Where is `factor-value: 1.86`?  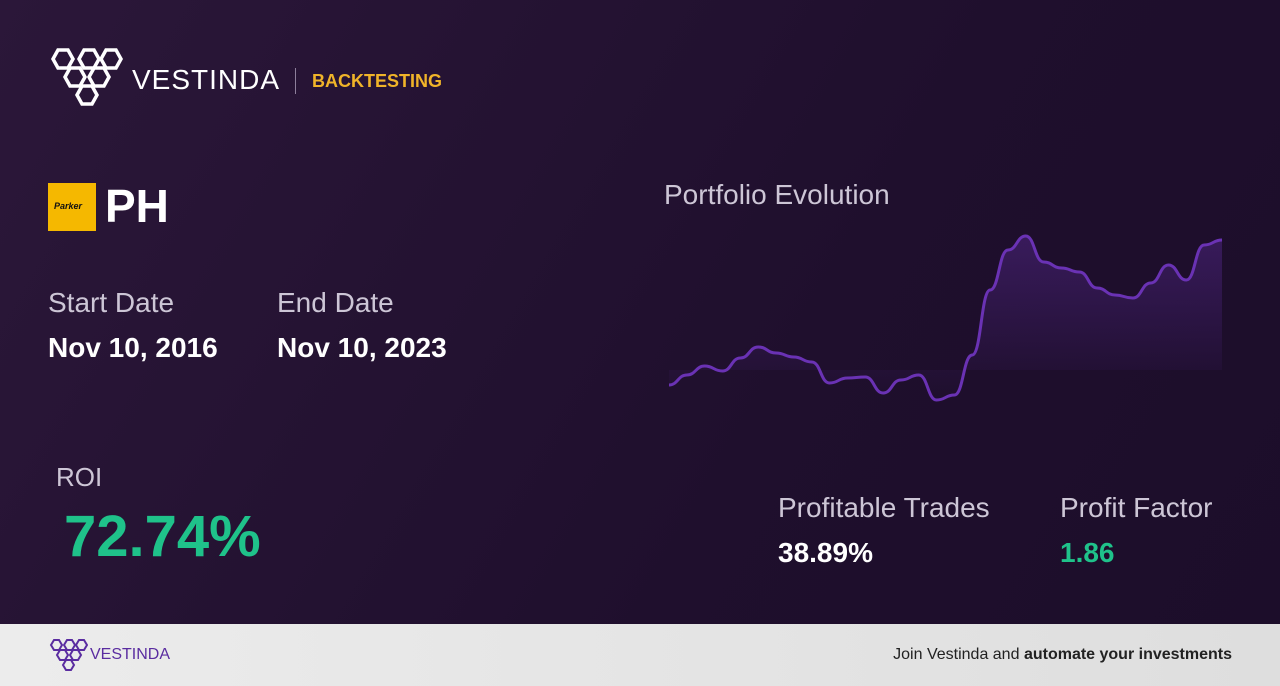
factor-value: 1.86 is located at coordinates (1087, 552).